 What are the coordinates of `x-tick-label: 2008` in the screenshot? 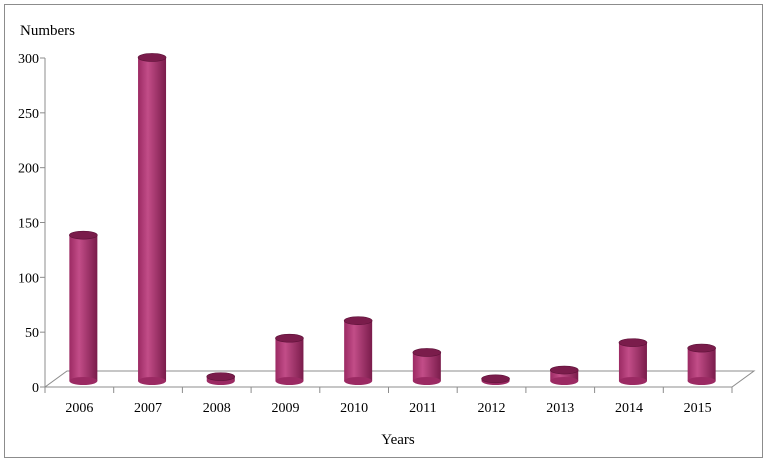 It's located at (217, 408).